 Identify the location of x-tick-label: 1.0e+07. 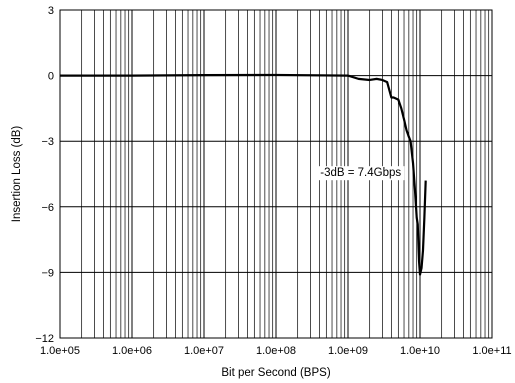
(204, 351).